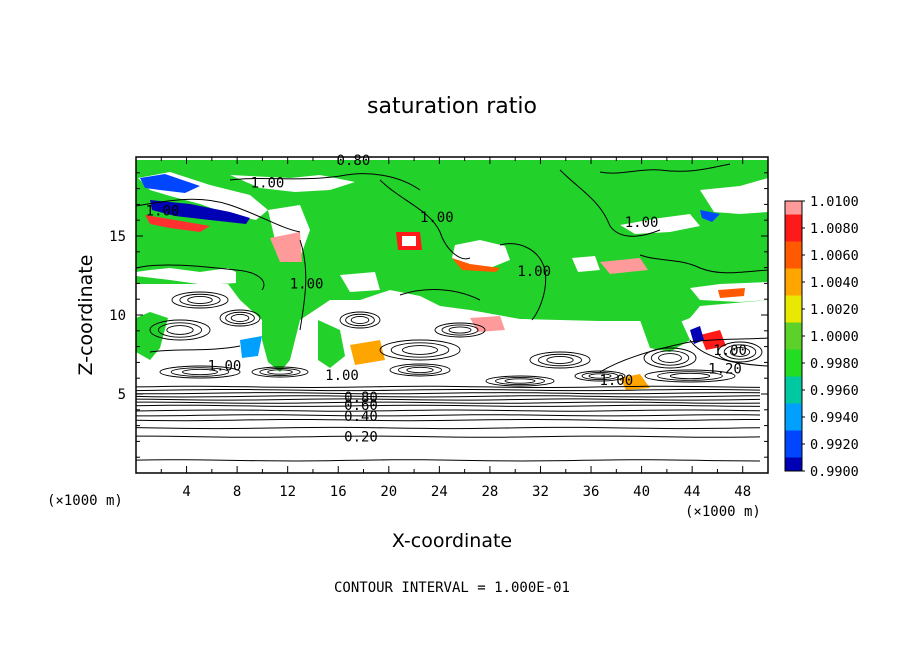 The height and width of the screenshot is (654, 904). What do you see at coordinates (117, 237) in the screenshot?
I see `y-tick-label: 15` at bounding box center [117, 237].